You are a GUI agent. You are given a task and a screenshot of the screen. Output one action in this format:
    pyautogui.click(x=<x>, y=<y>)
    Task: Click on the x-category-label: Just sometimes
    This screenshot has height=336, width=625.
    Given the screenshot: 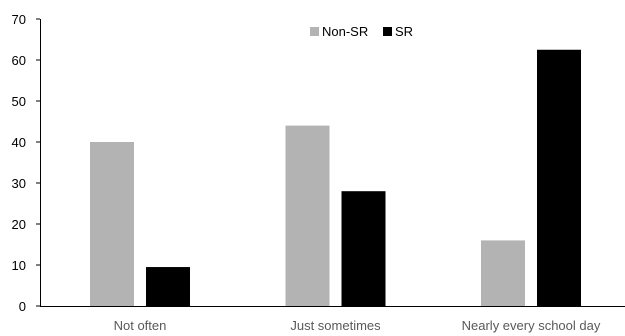 What is the action you would take?
    pyautogui.click(x=335, y=325)
    